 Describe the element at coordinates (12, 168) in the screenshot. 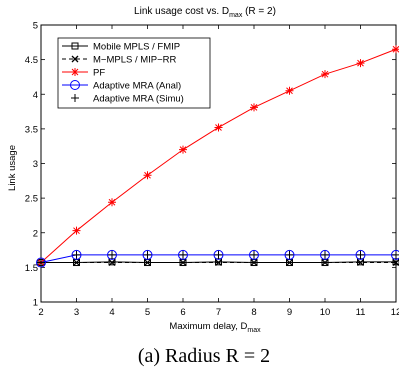

I see `y-axis-label: Link usage` at that location.